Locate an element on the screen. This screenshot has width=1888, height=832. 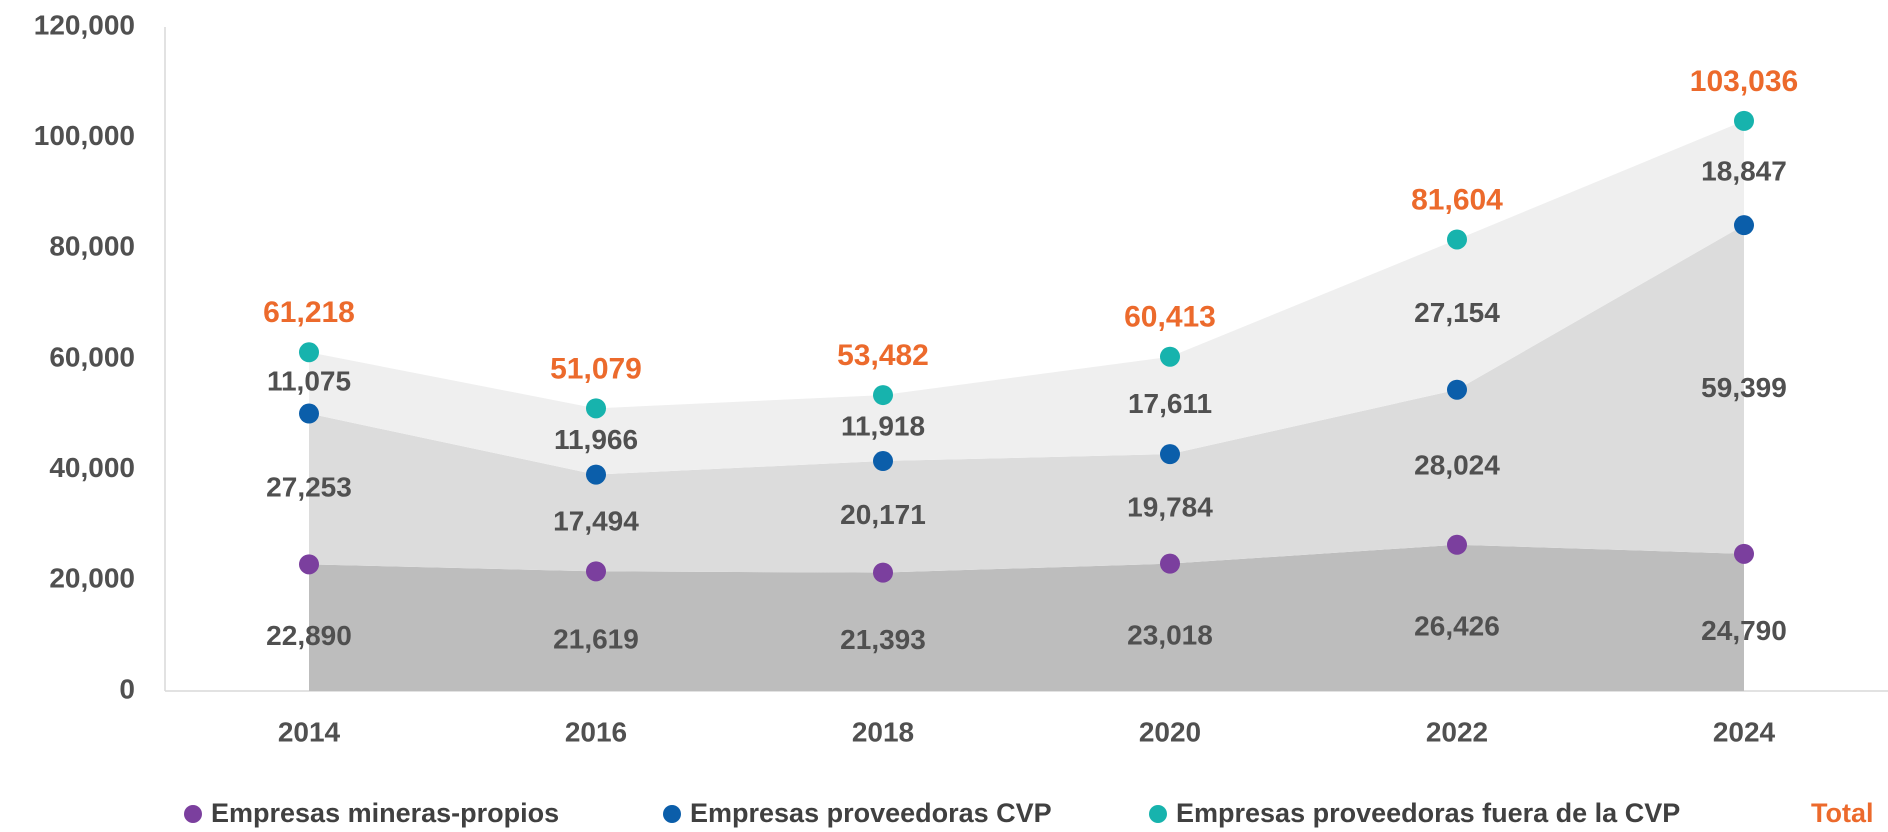
data-label: 21,393 is located at coordinates (883, 639).